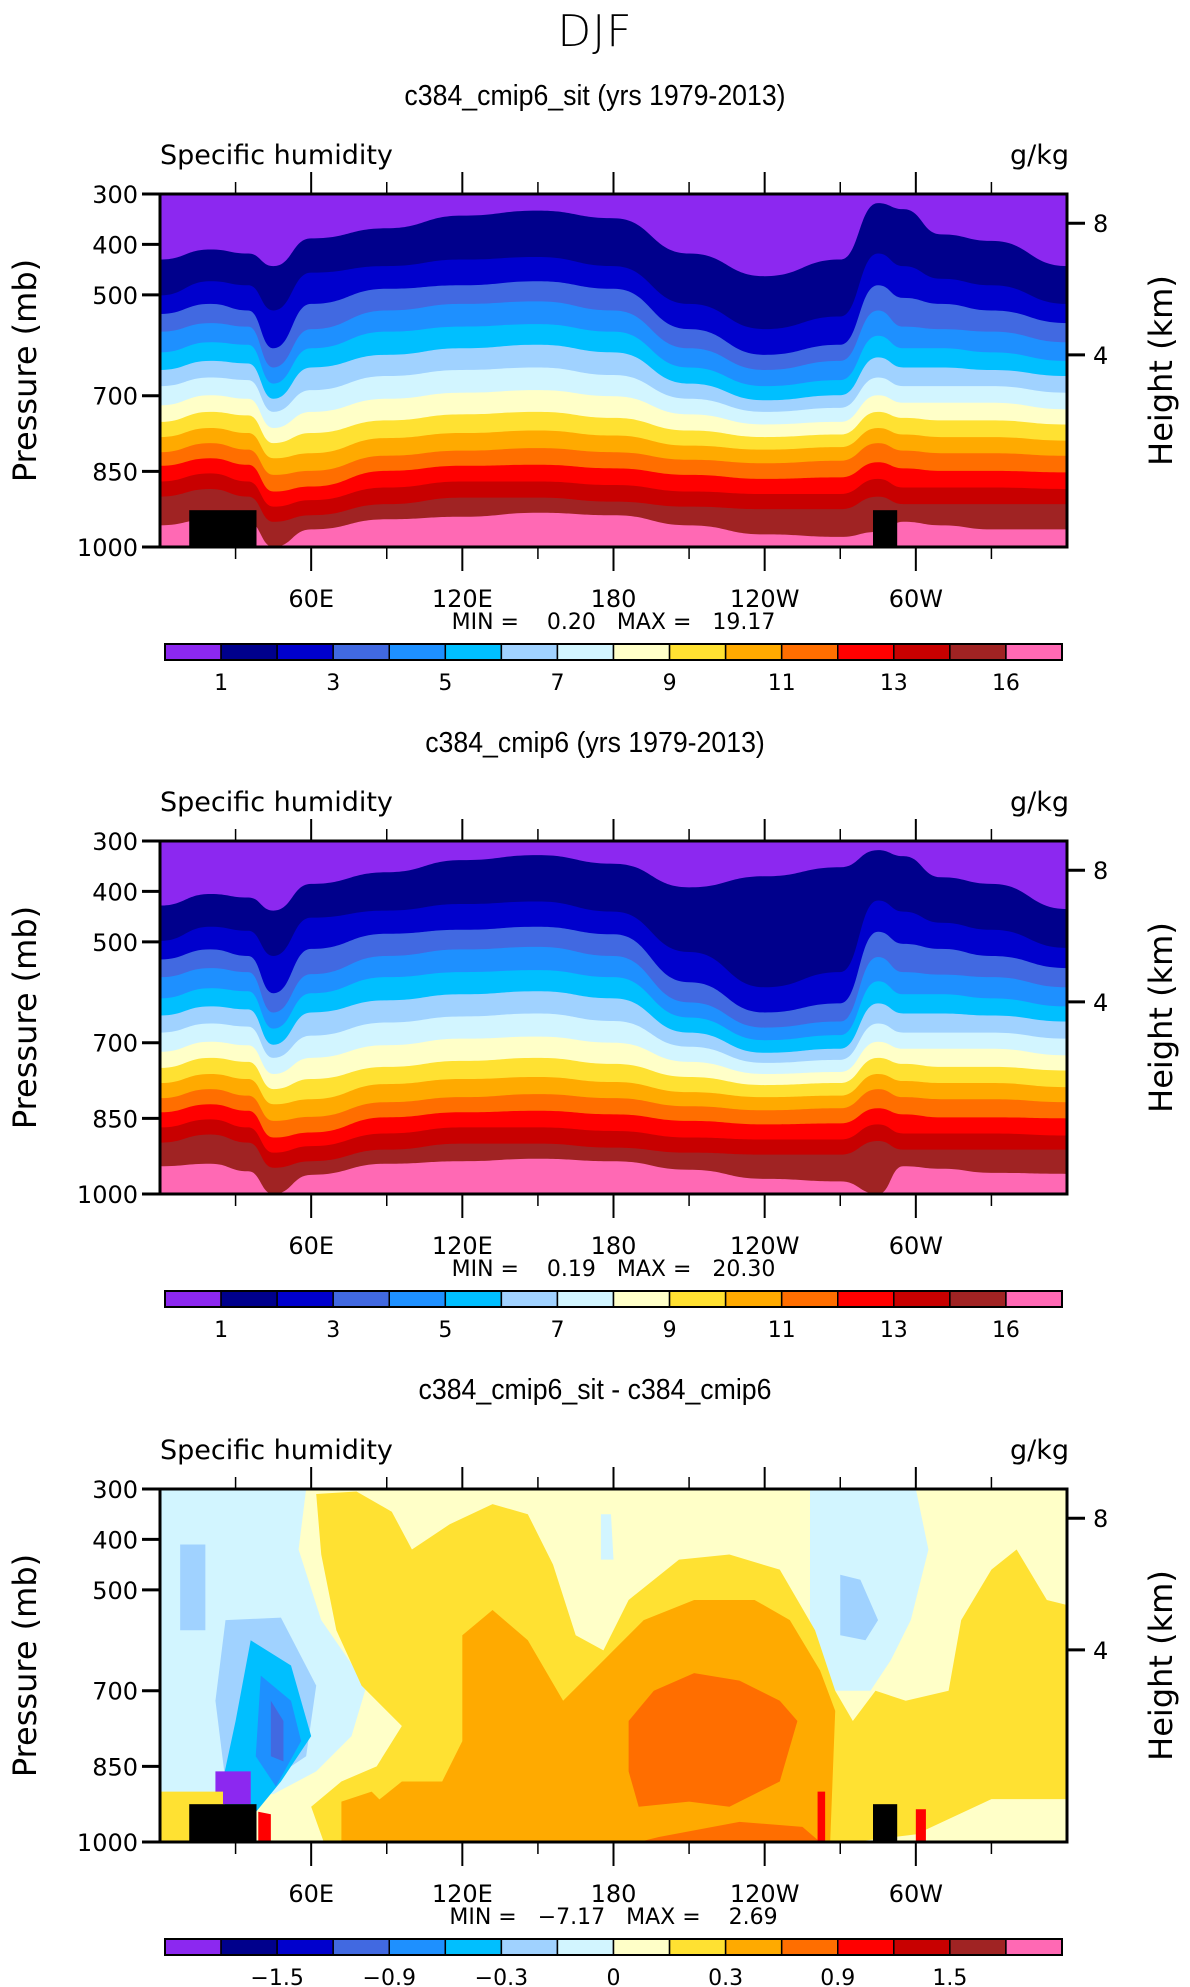  I want to click on panel-1-title: c384_cmip6_sit (yrs 1979-2013), so click(595, 96).